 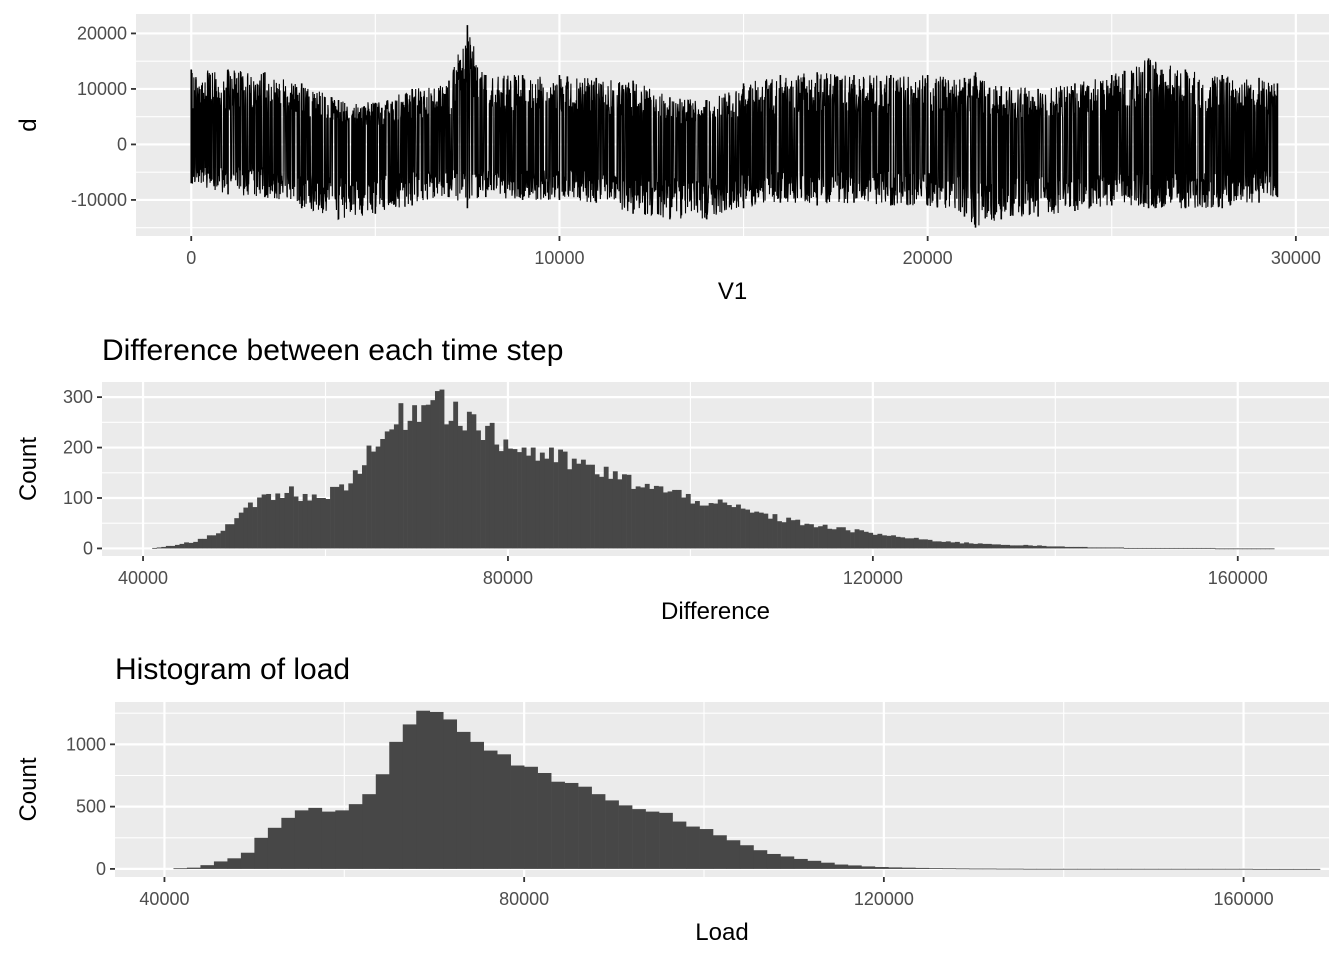 What do you see at coordinates (1238, 578) in the screenshot?
I see `x-tick-label: 160000` at bounding box center [1238, 578].